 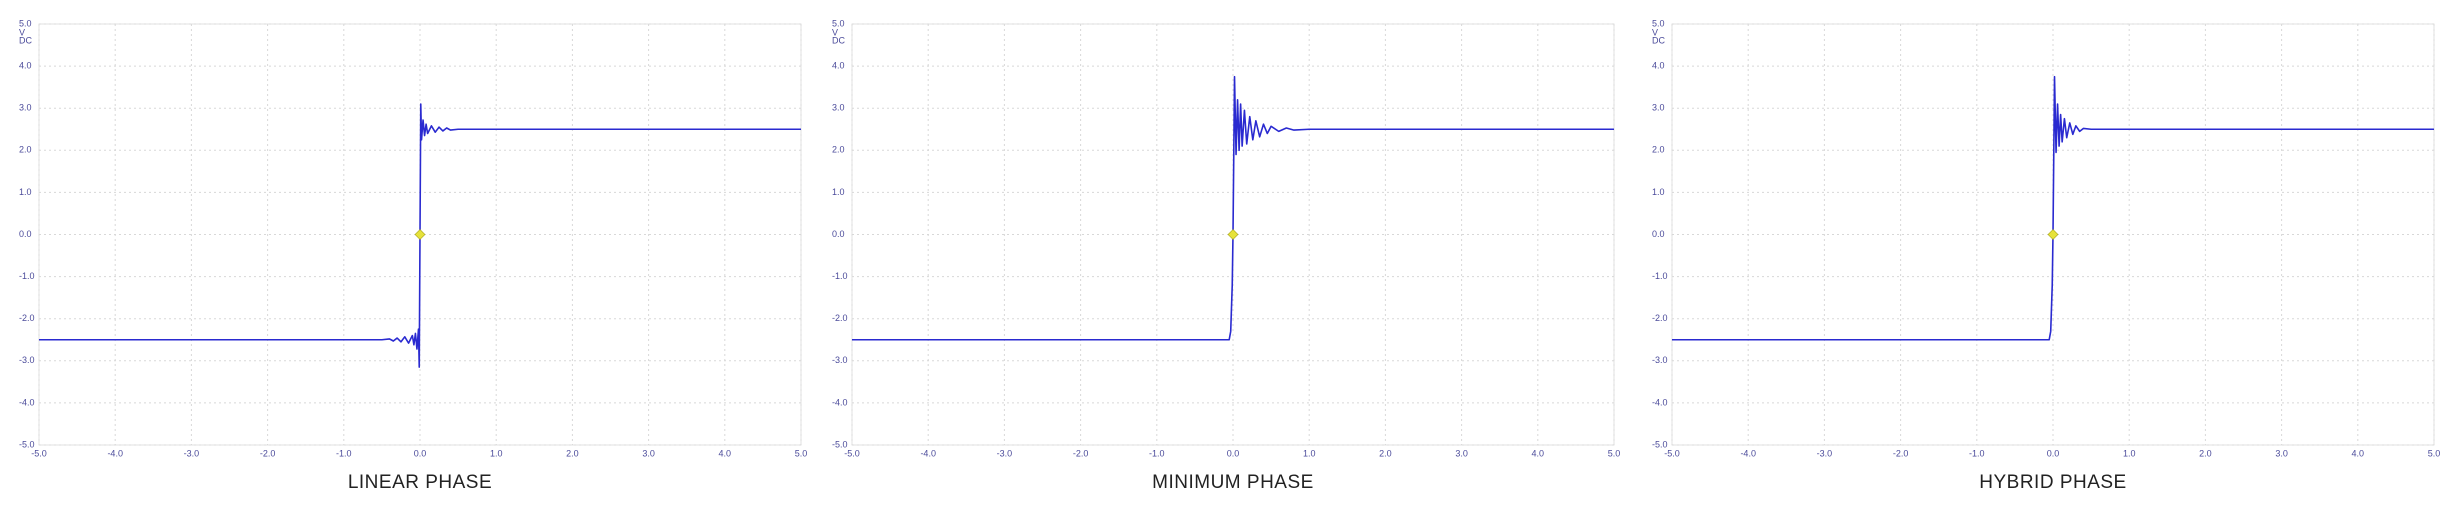 I want to click on chart-title: LINEAR PHASE, so click(x=420, y=482).